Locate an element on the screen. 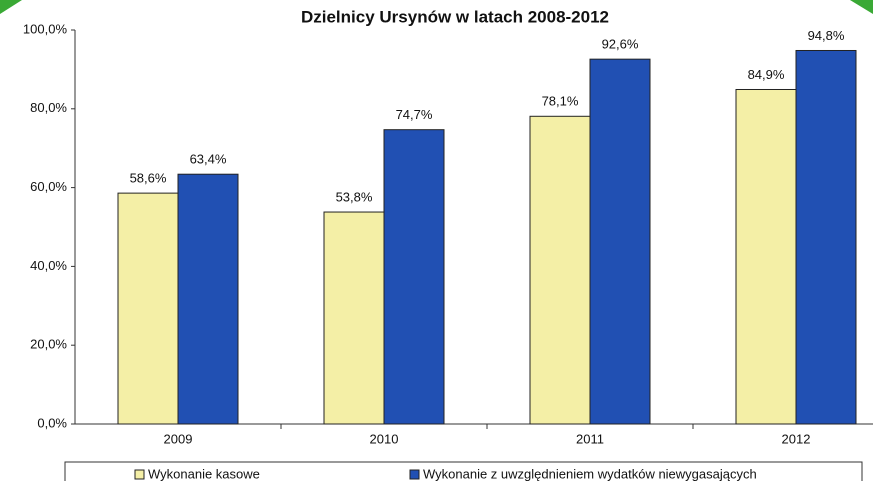  data-label: 58,6% is located at coordinates (148, 178).